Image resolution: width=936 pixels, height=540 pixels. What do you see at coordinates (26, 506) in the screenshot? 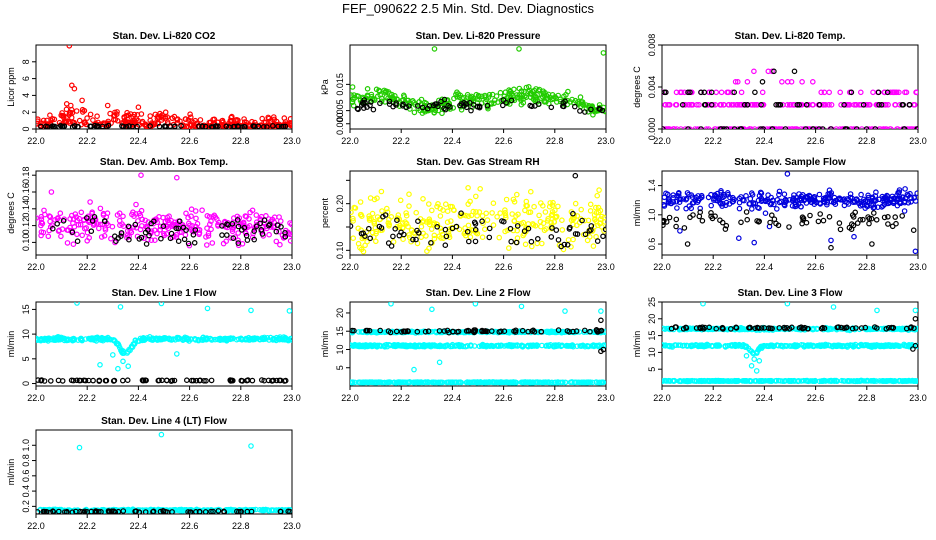
I see `y-tick-label: 0.2` at bounding box center [26, 506].